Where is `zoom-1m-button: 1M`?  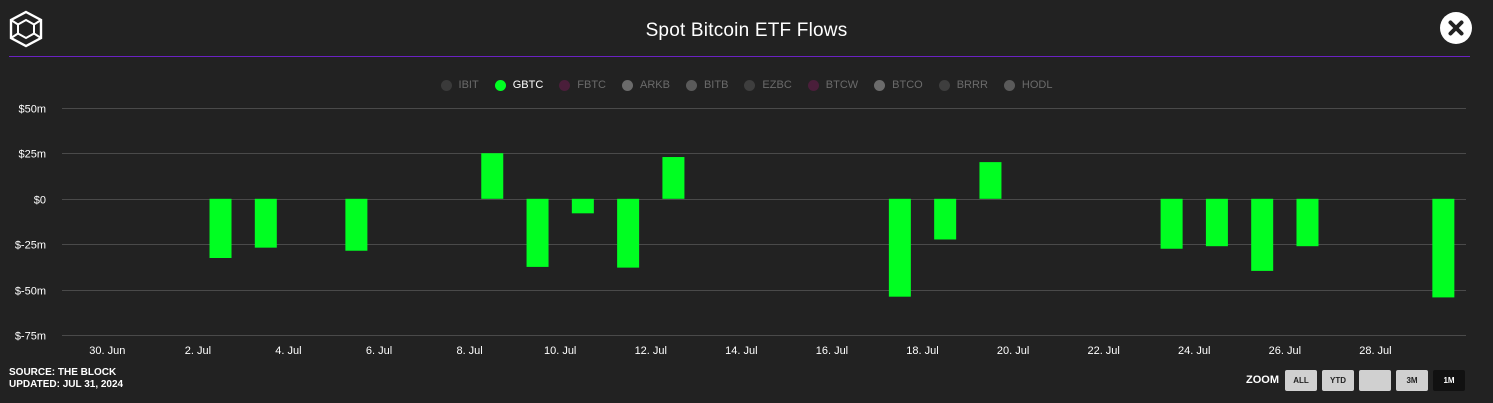
zoom-1m-button: 1M is located at coordinates (1449, 380).